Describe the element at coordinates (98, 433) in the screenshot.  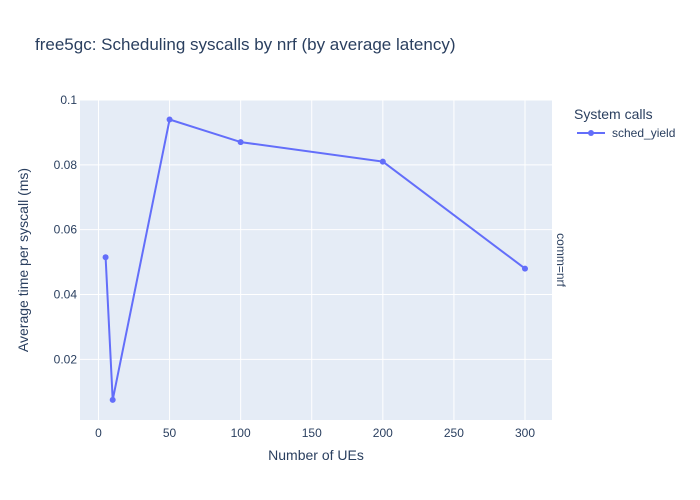
I see `x-tick-label: 0` at that location.